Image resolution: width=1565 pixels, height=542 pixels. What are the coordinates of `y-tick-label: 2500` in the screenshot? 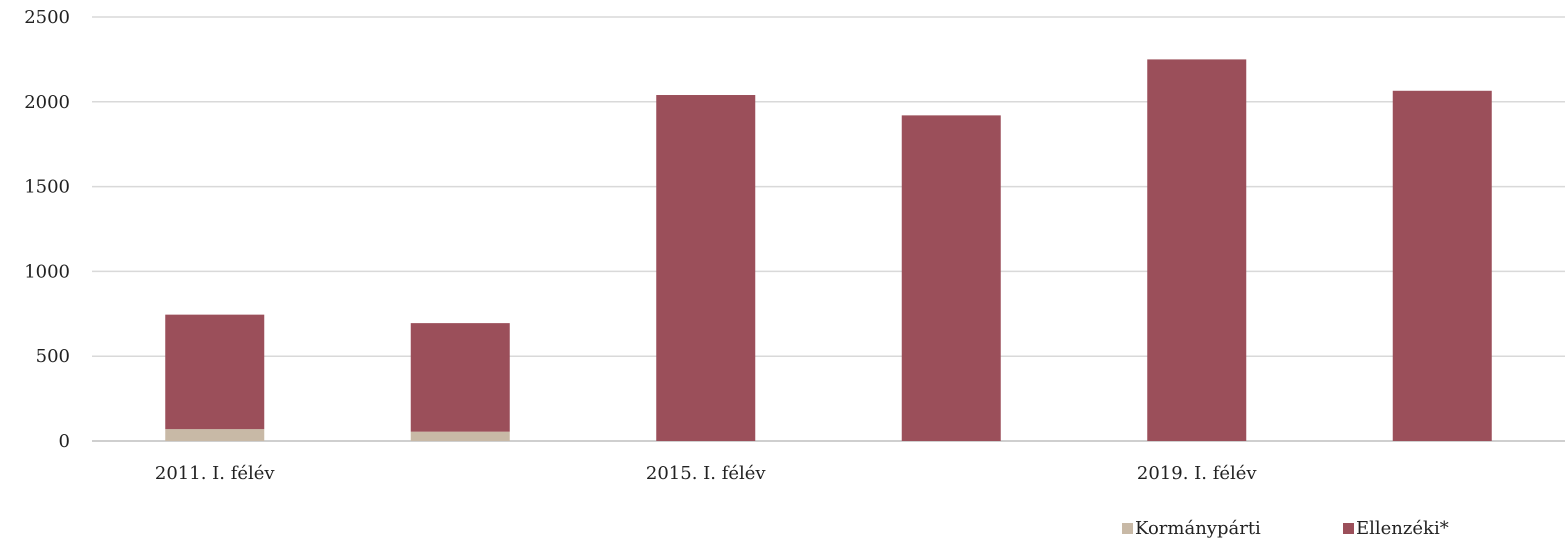 It's located at (47, 17).